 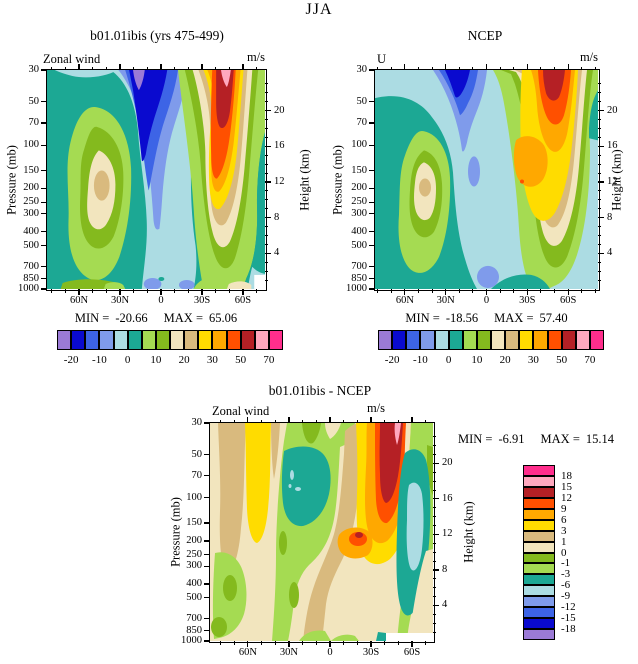 I want to click on colorbar-swatch-brick, so click(x=247, y=340).